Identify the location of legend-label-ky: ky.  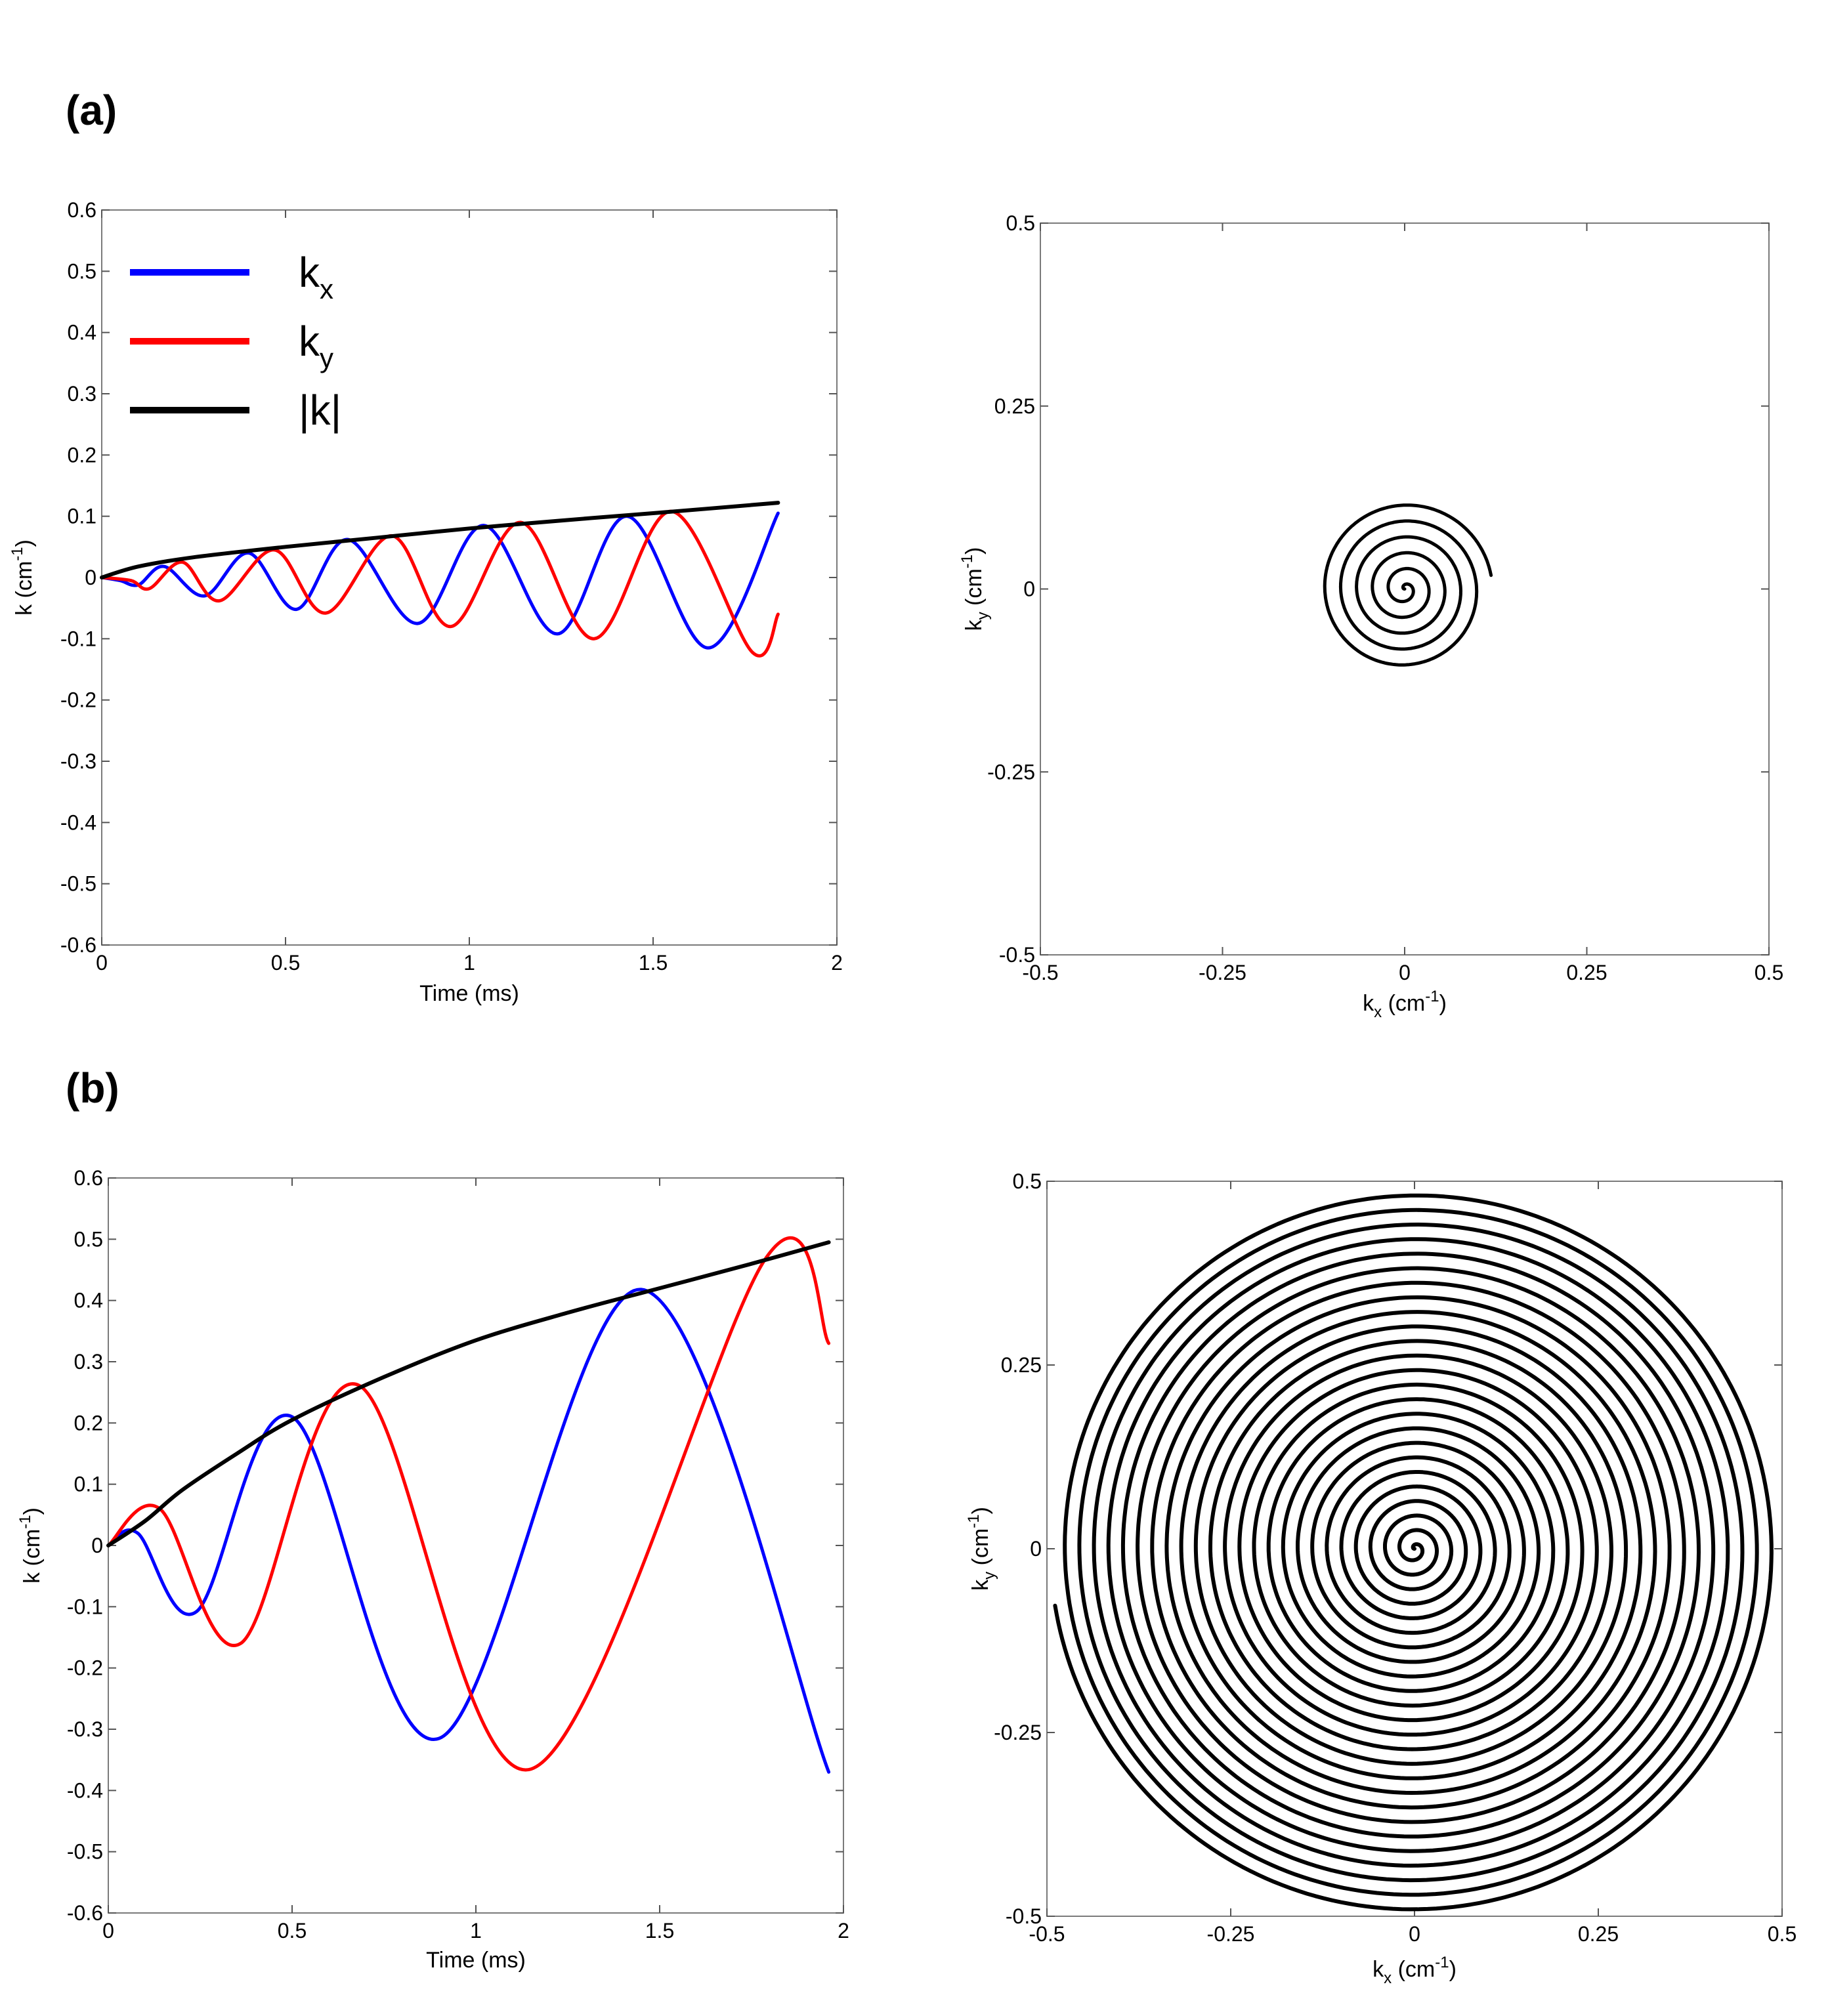
(316, 345).